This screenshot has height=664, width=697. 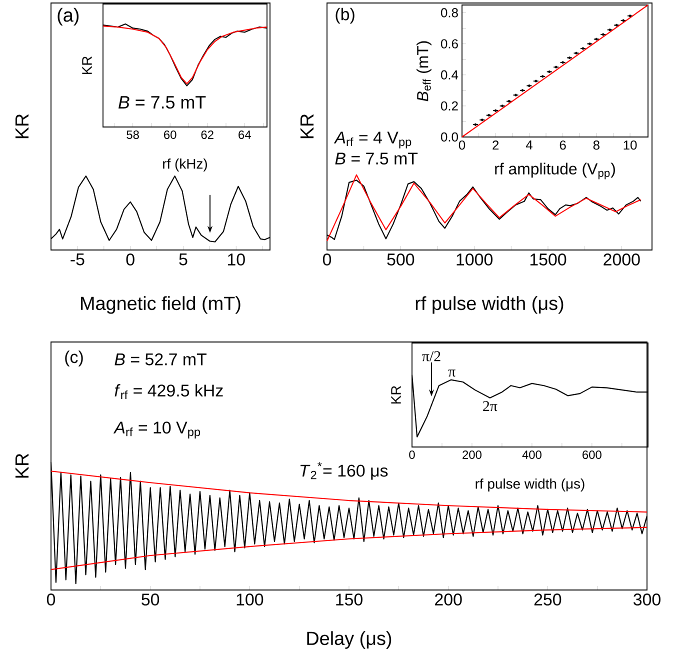 What do you see at coordinates (596, 145) in the screenshot?
I see `x-tick-label: 8` at bounding box center [596, 145].